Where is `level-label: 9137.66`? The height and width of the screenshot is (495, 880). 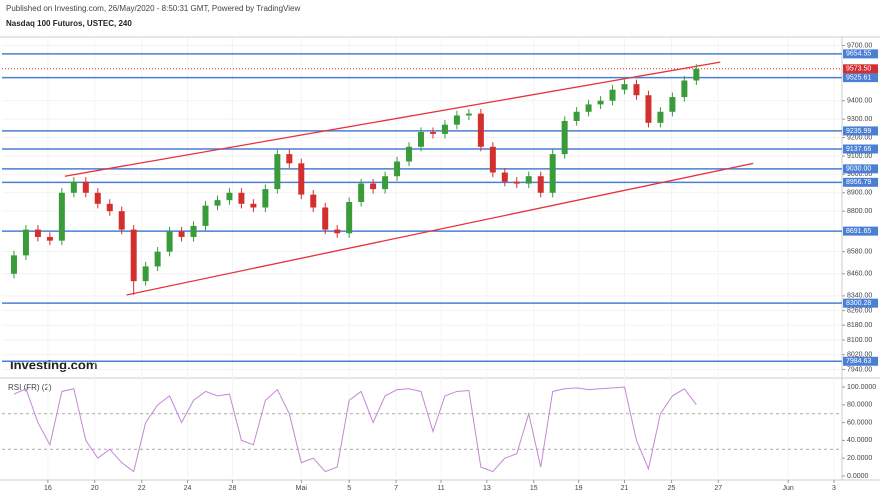 level-label: 9137.66 is located at coordinates (858, 149).